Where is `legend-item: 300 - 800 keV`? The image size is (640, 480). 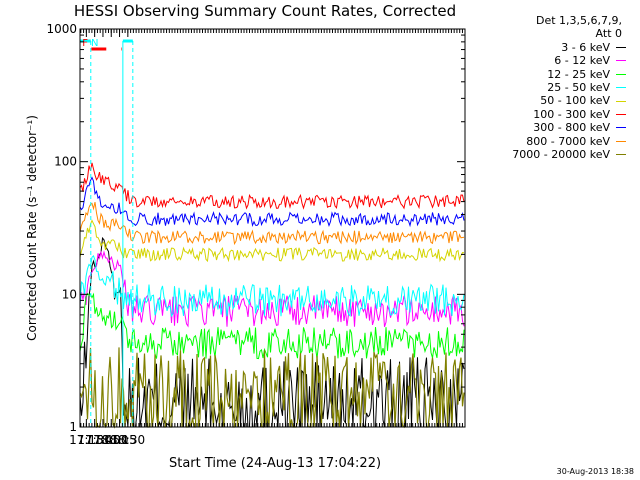
legend-item: 300 - 800 keV is located at coordinates (555, 127).